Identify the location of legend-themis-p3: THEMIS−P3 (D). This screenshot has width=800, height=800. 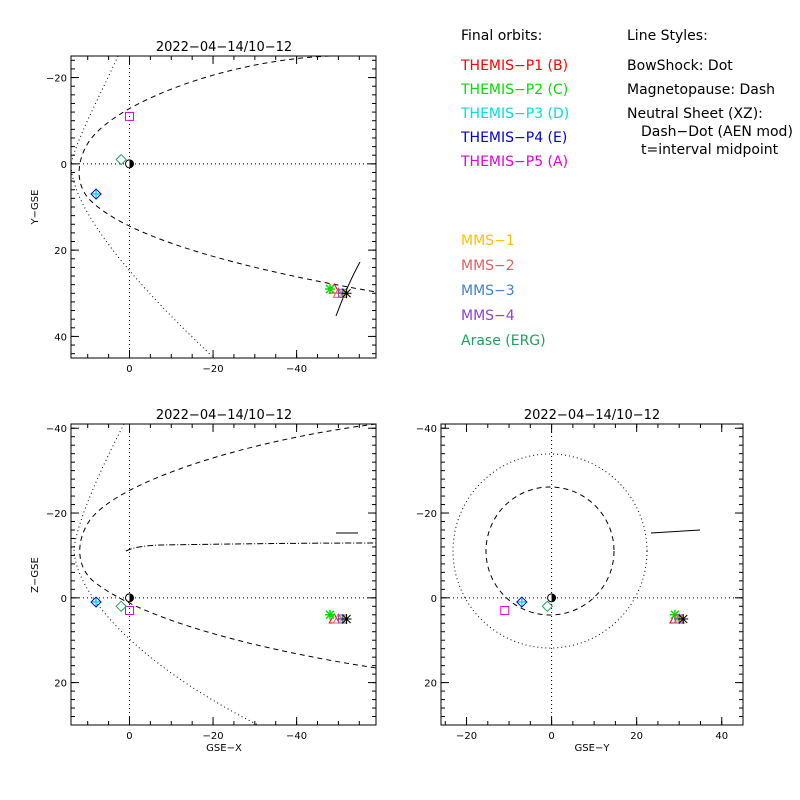
(514, 114).